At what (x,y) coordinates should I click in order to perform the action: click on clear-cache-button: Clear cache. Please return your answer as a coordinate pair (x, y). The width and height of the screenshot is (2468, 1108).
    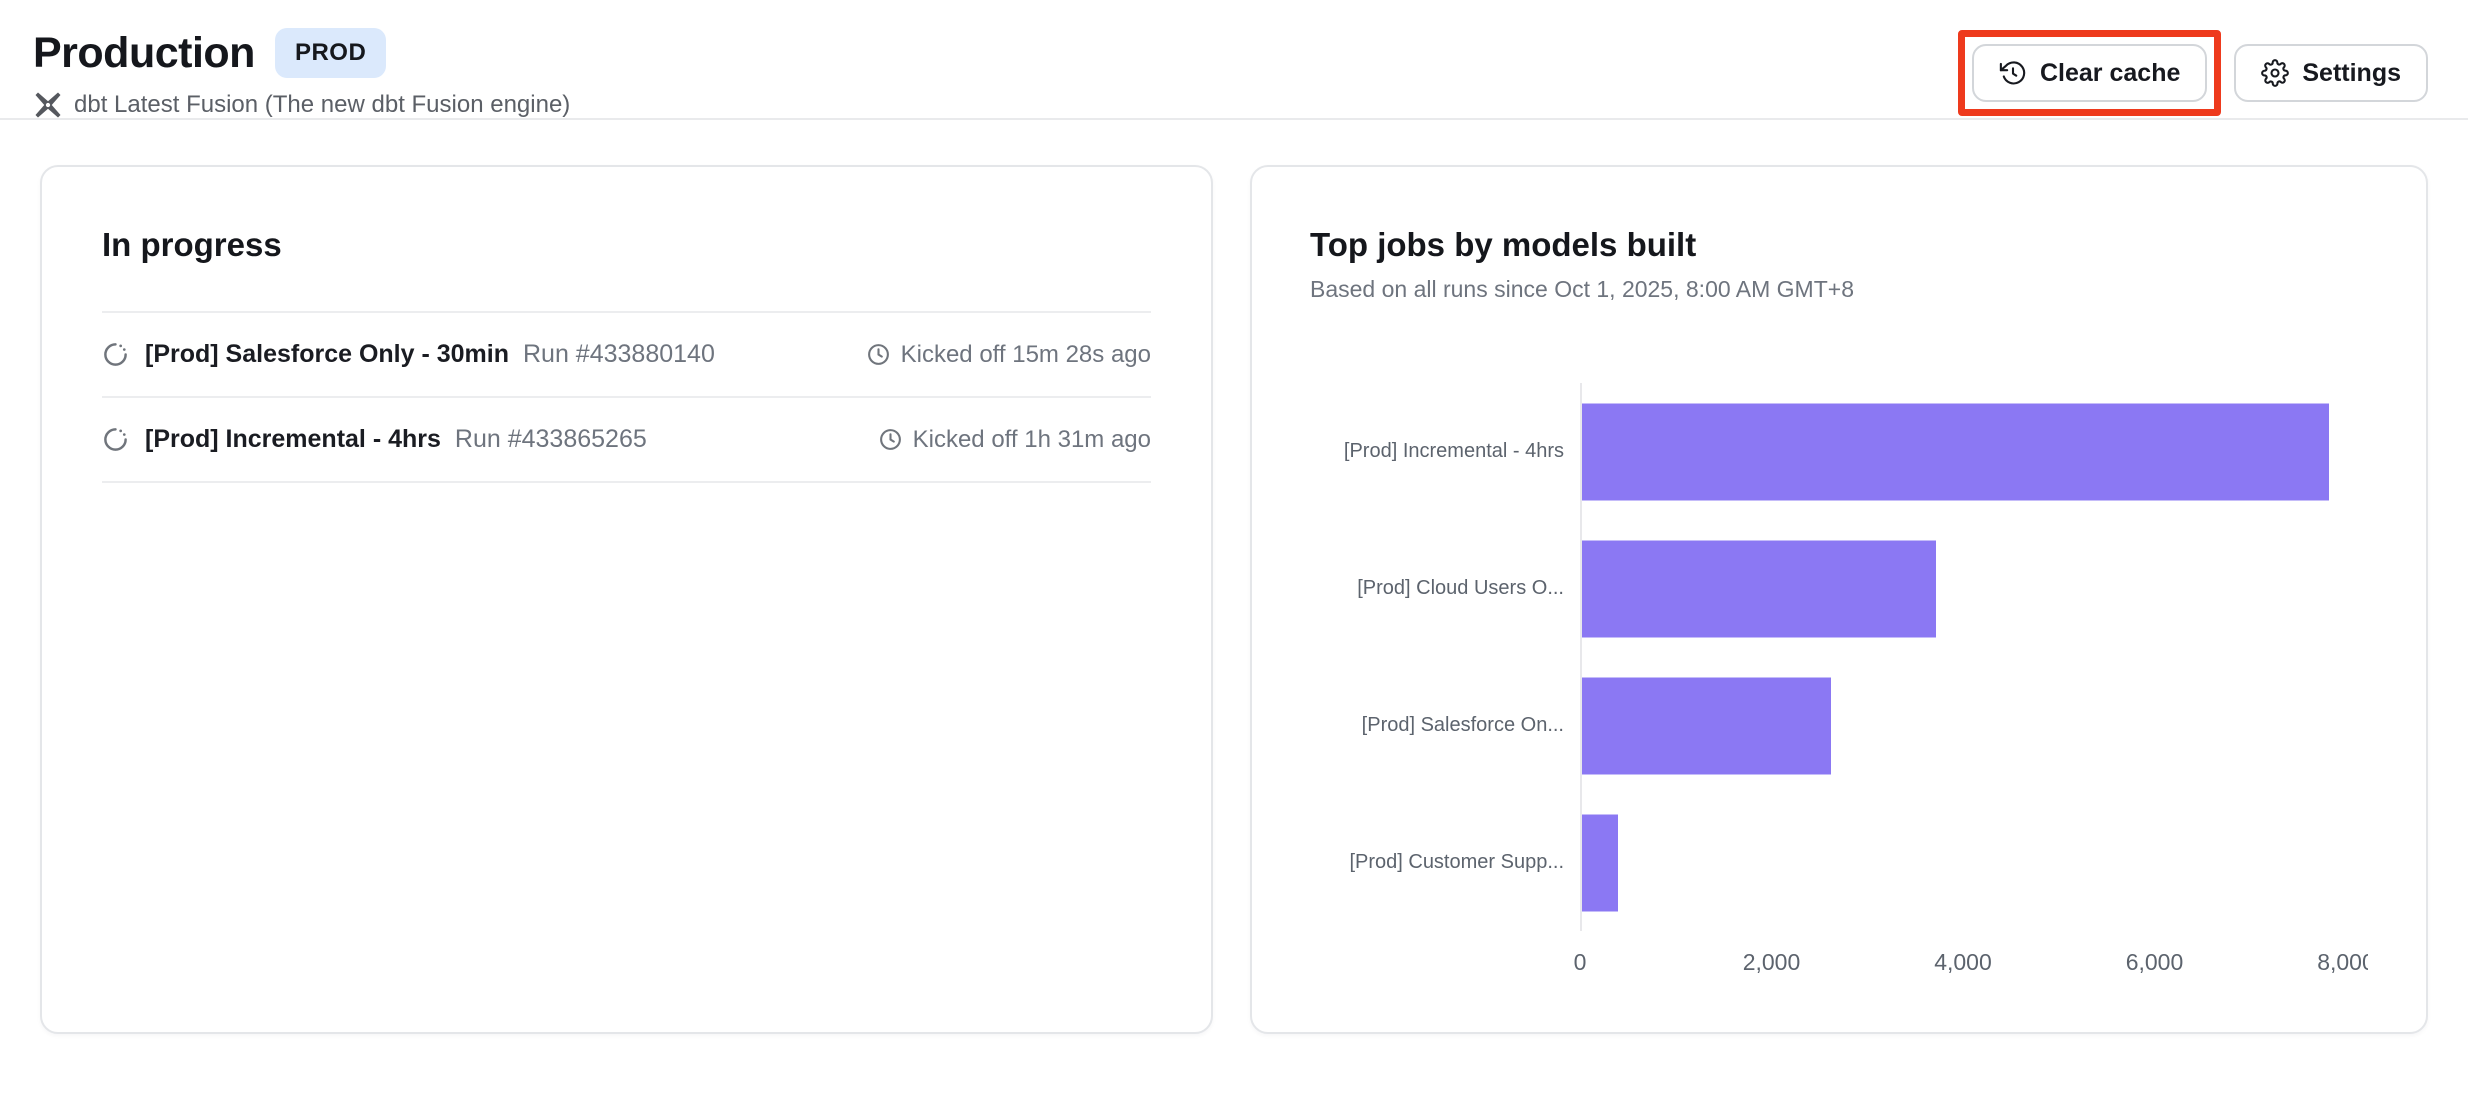
    Looking at the image, I should click on (2090, 73).